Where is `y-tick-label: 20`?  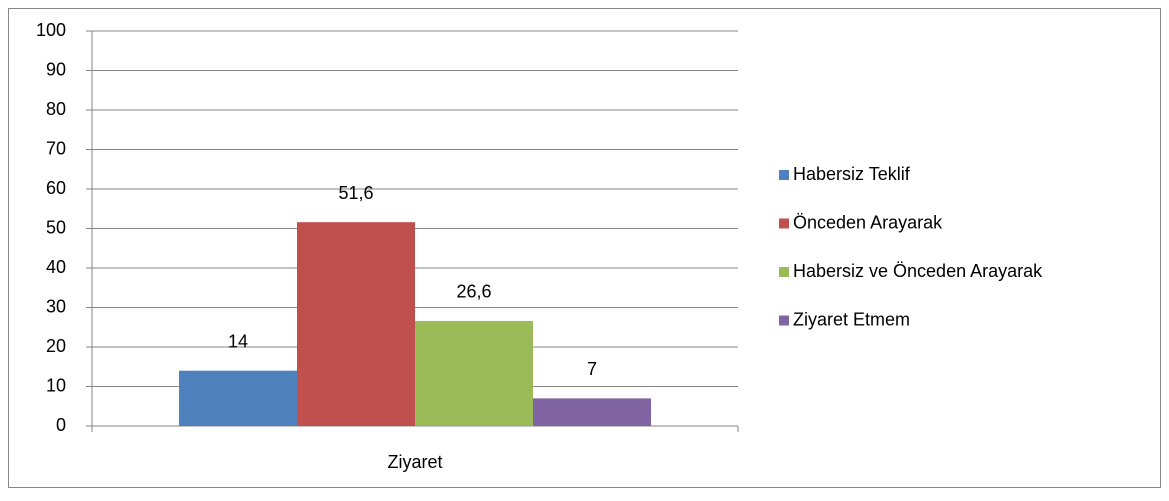 y-tick-label: 20 is located at coordinates (56, 346).